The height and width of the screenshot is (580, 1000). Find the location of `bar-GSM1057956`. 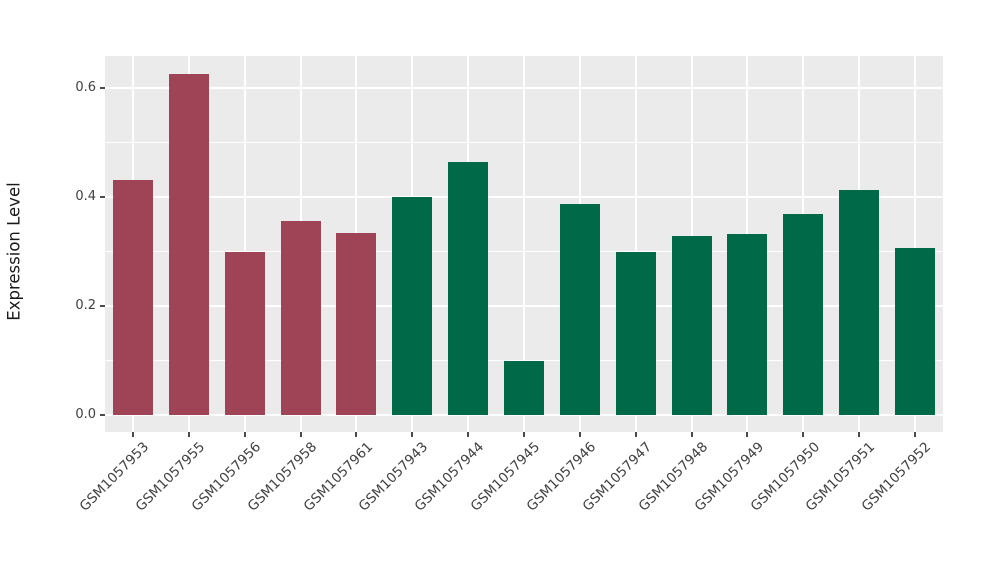

bar-GSM1057956 is located at coordinates (244, 333).